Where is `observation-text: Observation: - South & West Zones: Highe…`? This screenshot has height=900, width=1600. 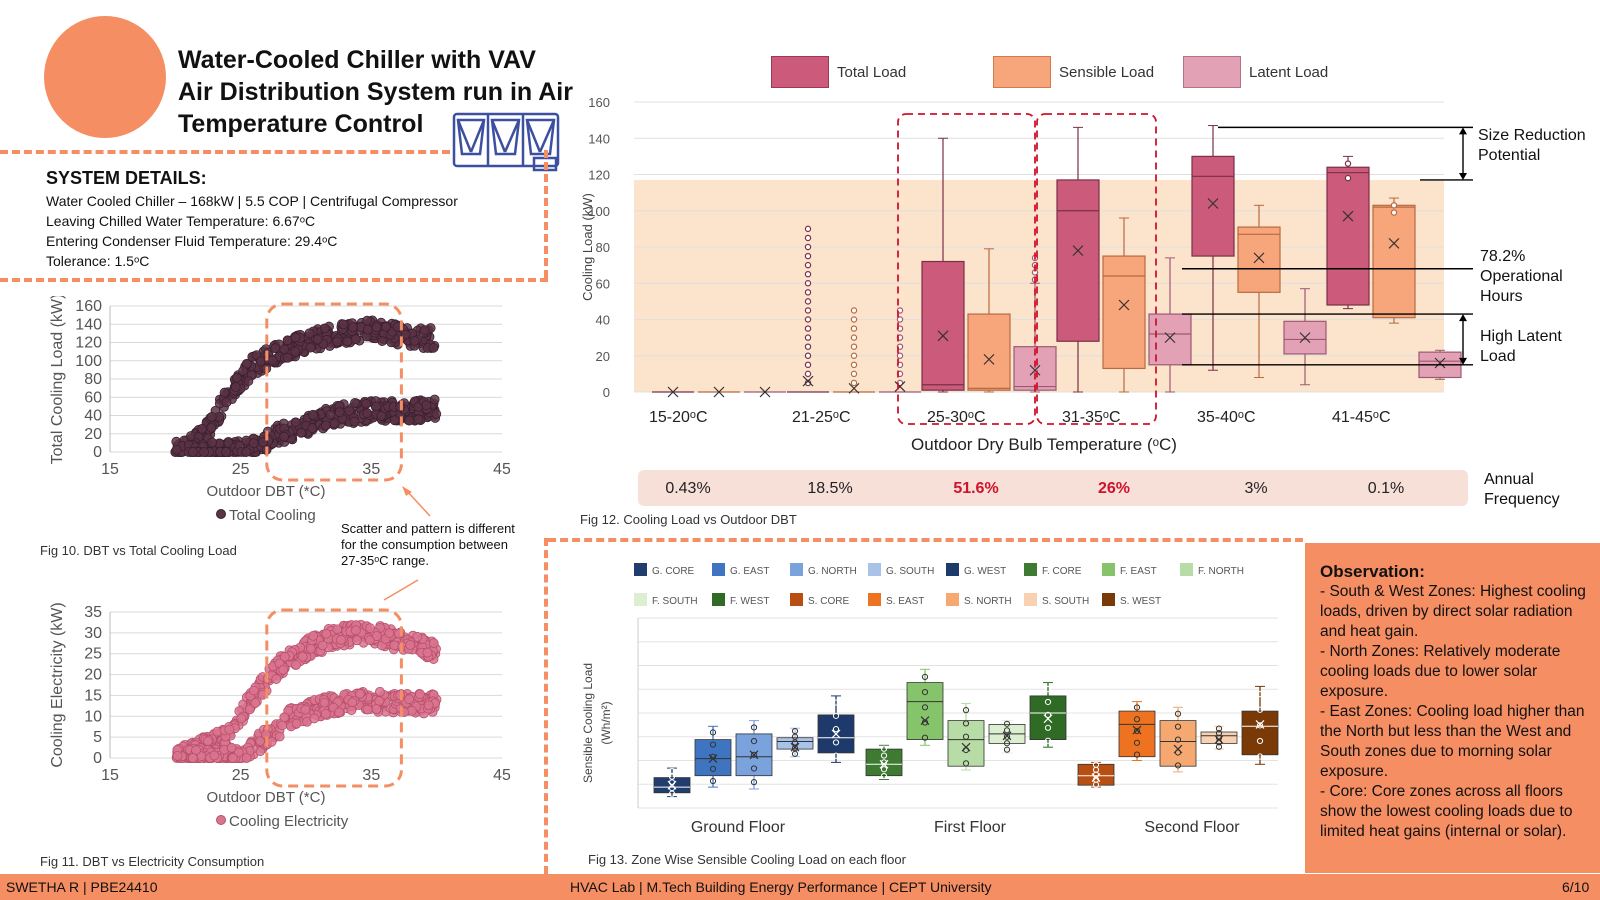 observation-text: Observation: - South & West Zones: Highe… is located at coordinates (1457, 702).